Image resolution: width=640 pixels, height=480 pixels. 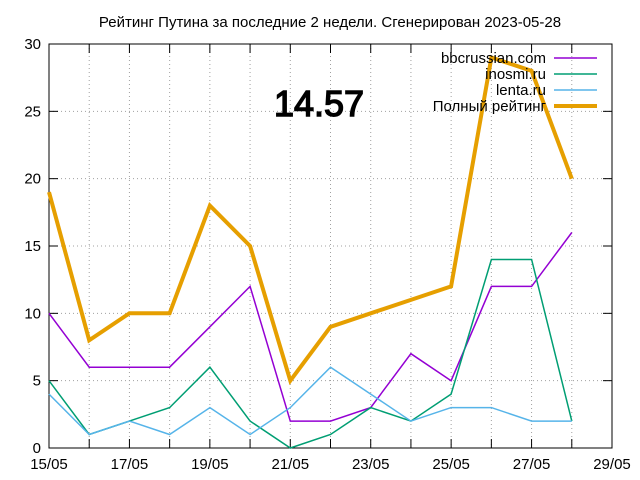 What do you see at coordinates (451, 464) in the screenshot?
I see `x-tick-label: 25/05` at bounding box center [451, 464].